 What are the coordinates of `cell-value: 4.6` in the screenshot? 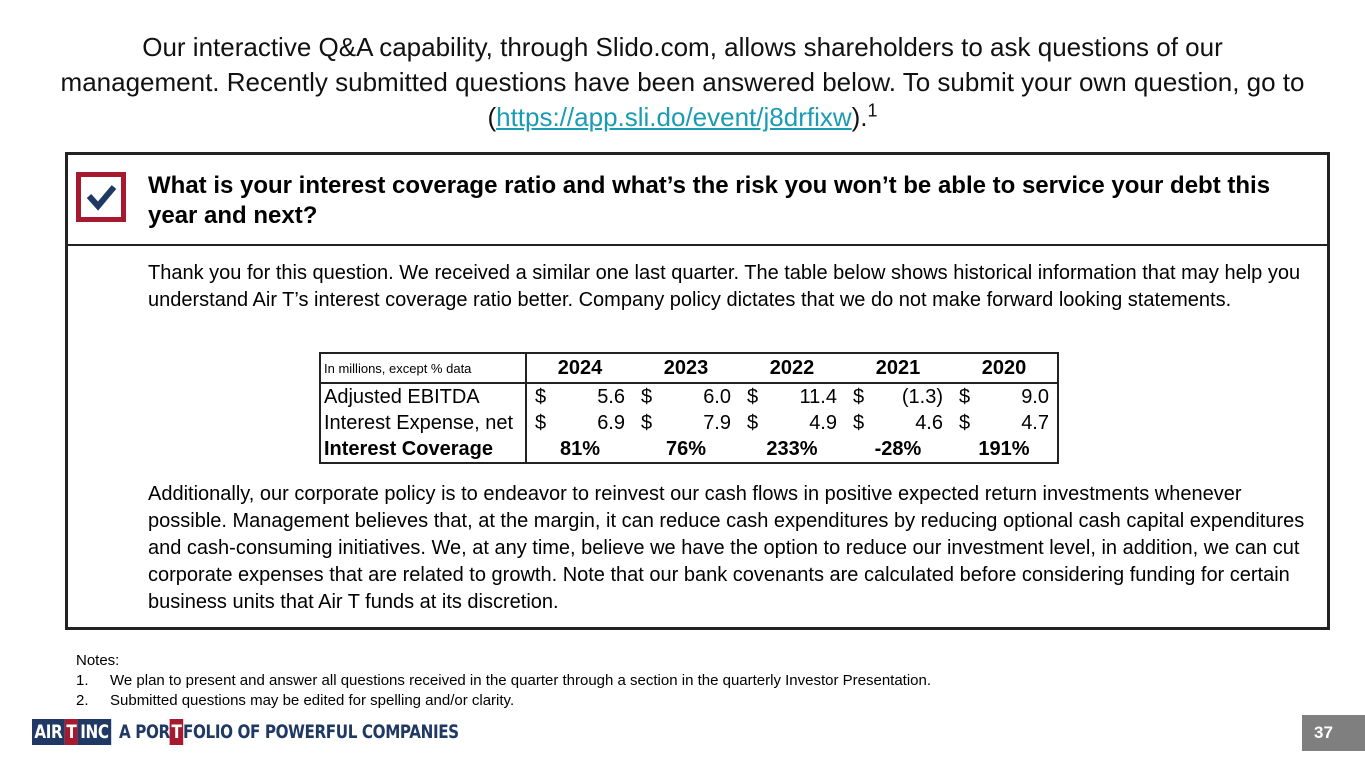 It's located at (929, 422).